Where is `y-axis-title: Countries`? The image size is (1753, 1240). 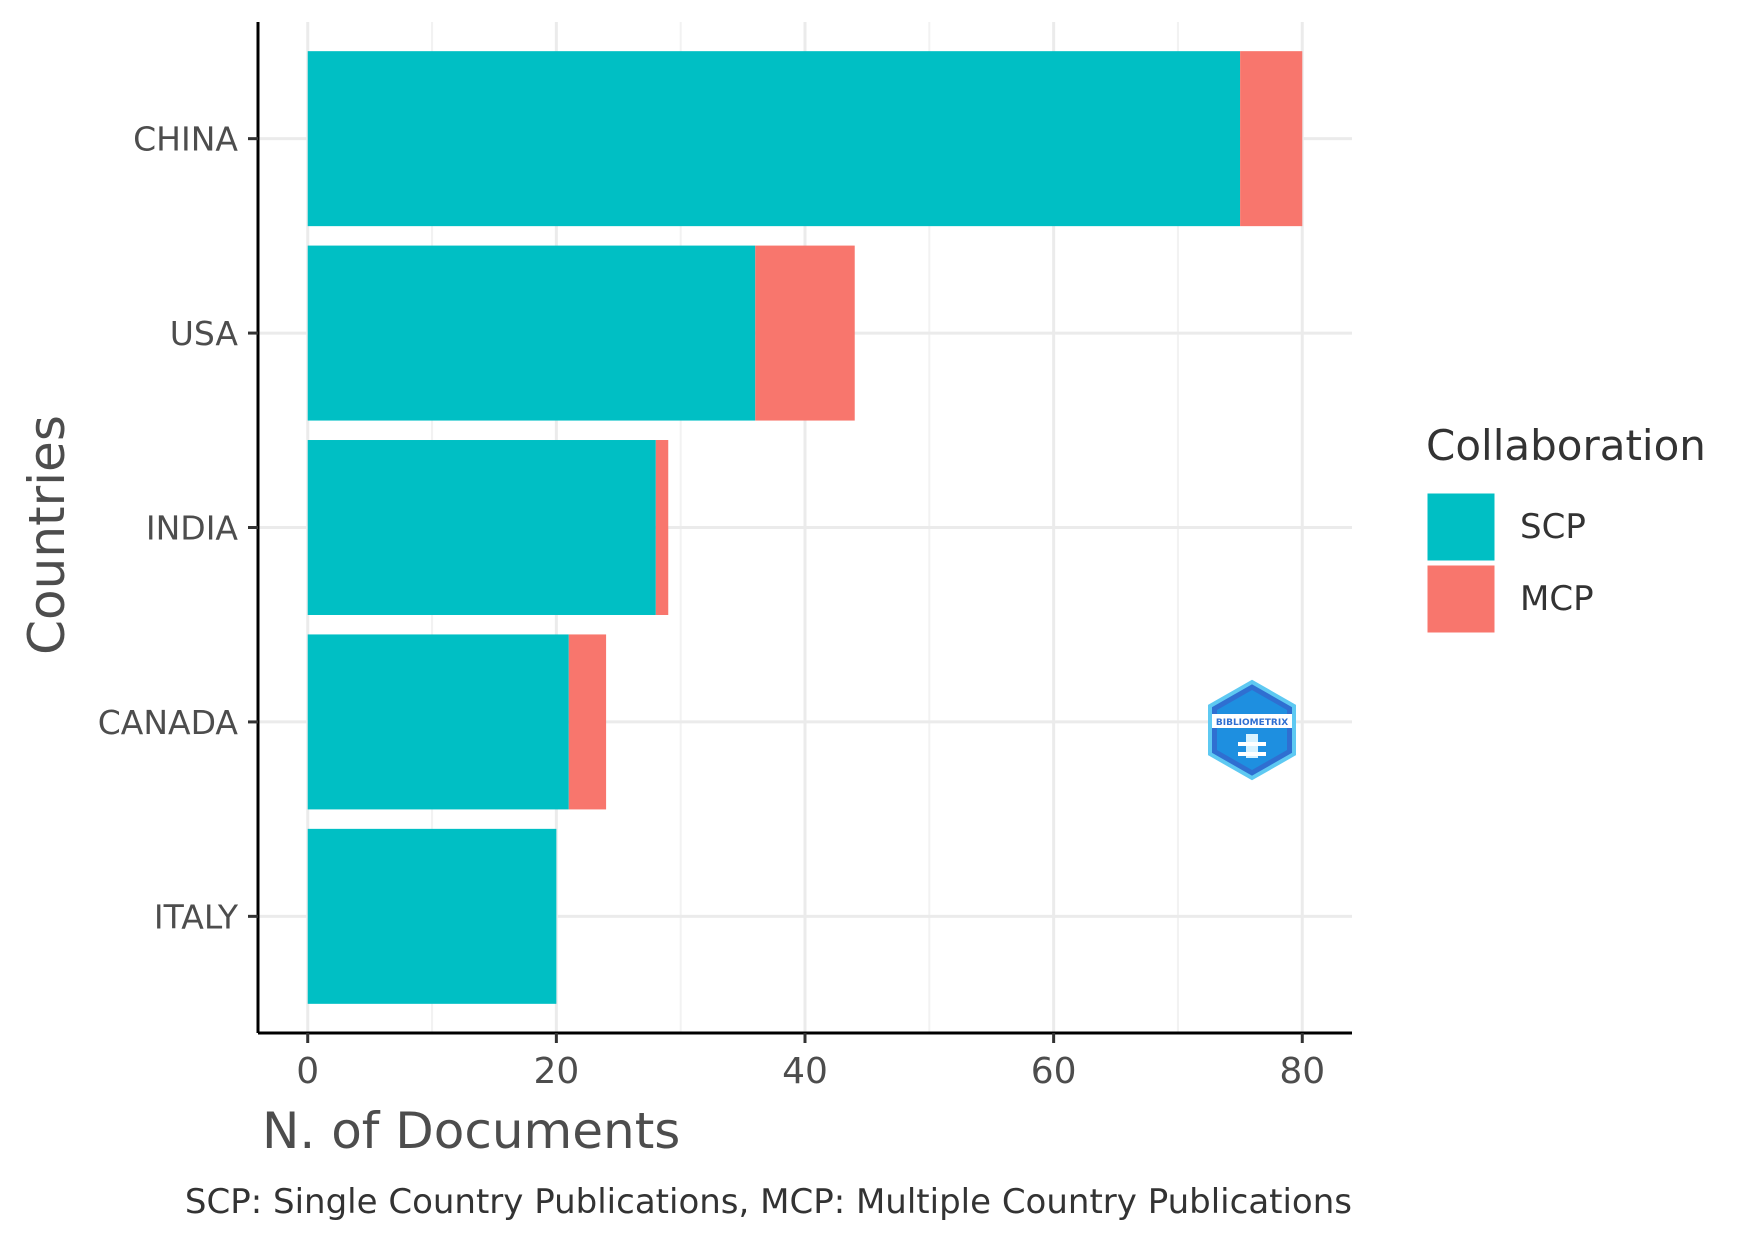
y-axis-title: Countries is located at coordinates (47, 535).